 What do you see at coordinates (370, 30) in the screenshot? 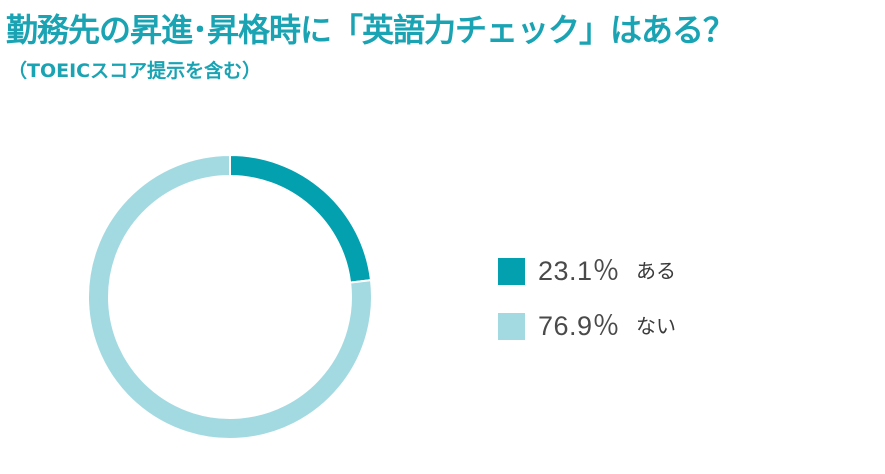
I see `chart-title: 勤務先の昇進･昇格時に「英語力チェック」はある？` at bounding box center [370, 30].